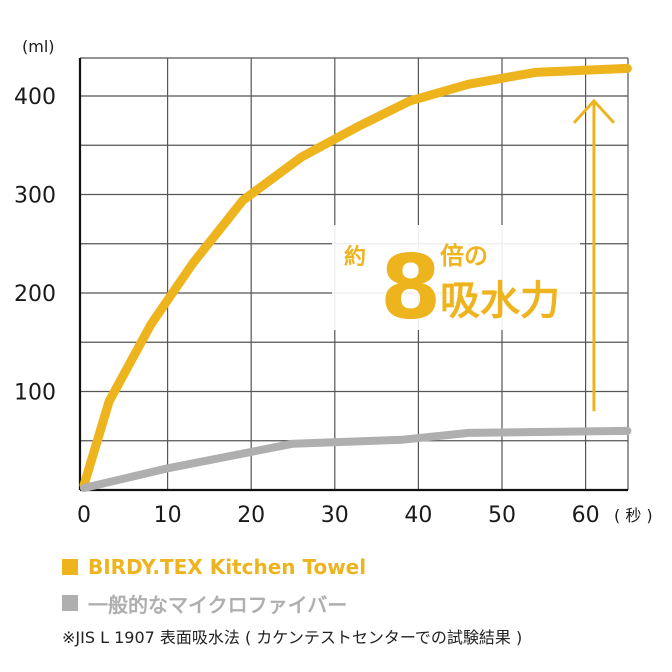 The image size is (672, 672). I want to click on series-line-microfiber, so click(356, 459).